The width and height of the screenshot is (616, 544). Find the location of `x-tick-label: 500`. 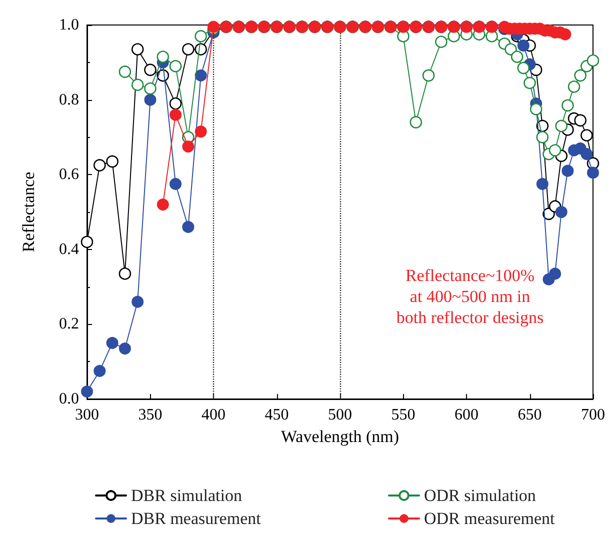

x-tick-label: 500 is located at coordinates (340, 415).